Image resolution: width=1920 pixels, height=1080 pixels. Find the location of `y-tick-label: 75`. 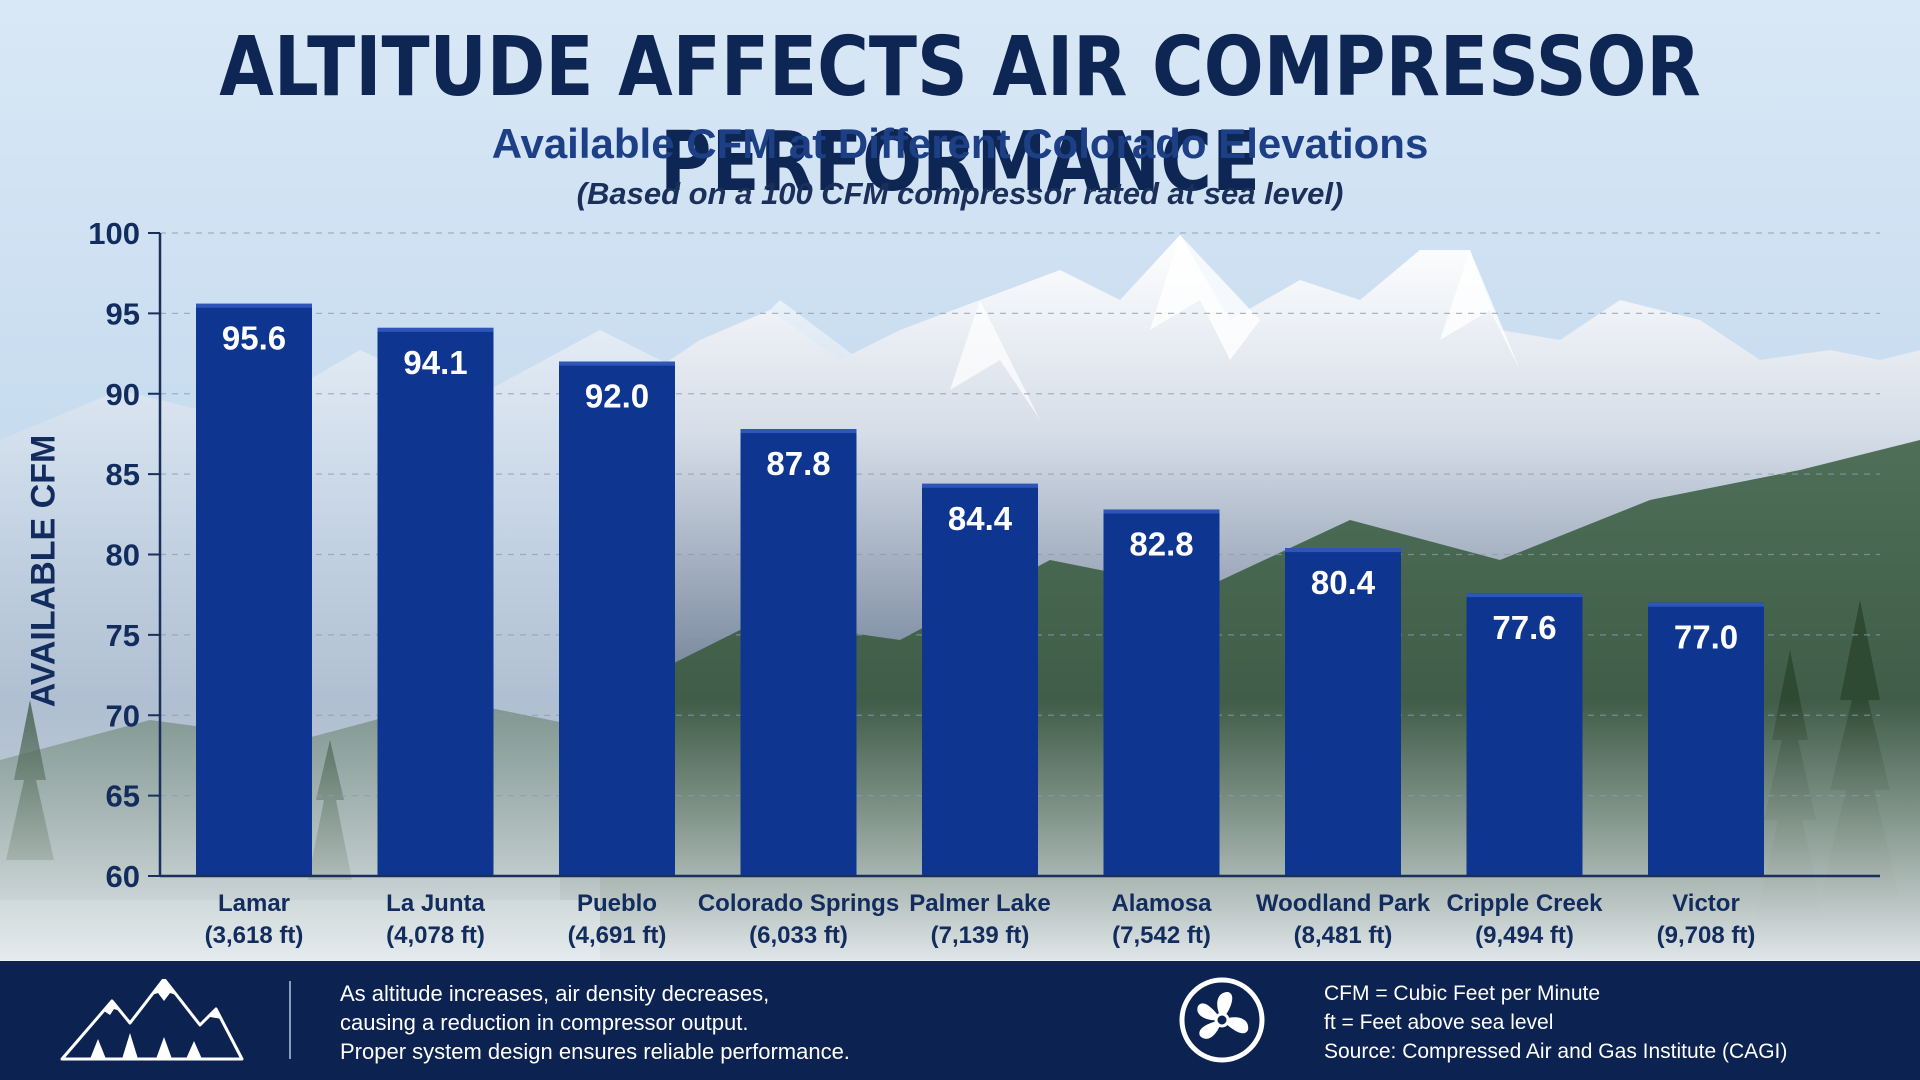

y-tick-label: 75 is located at coordinates (123, 635).